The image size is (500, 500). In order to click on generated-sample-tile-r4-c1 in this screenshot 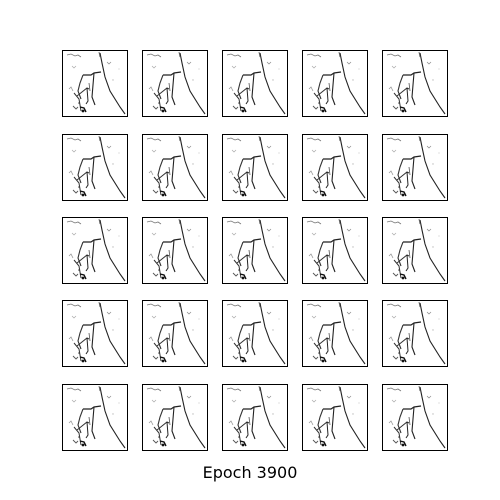, I will do `click(95, 333)`.